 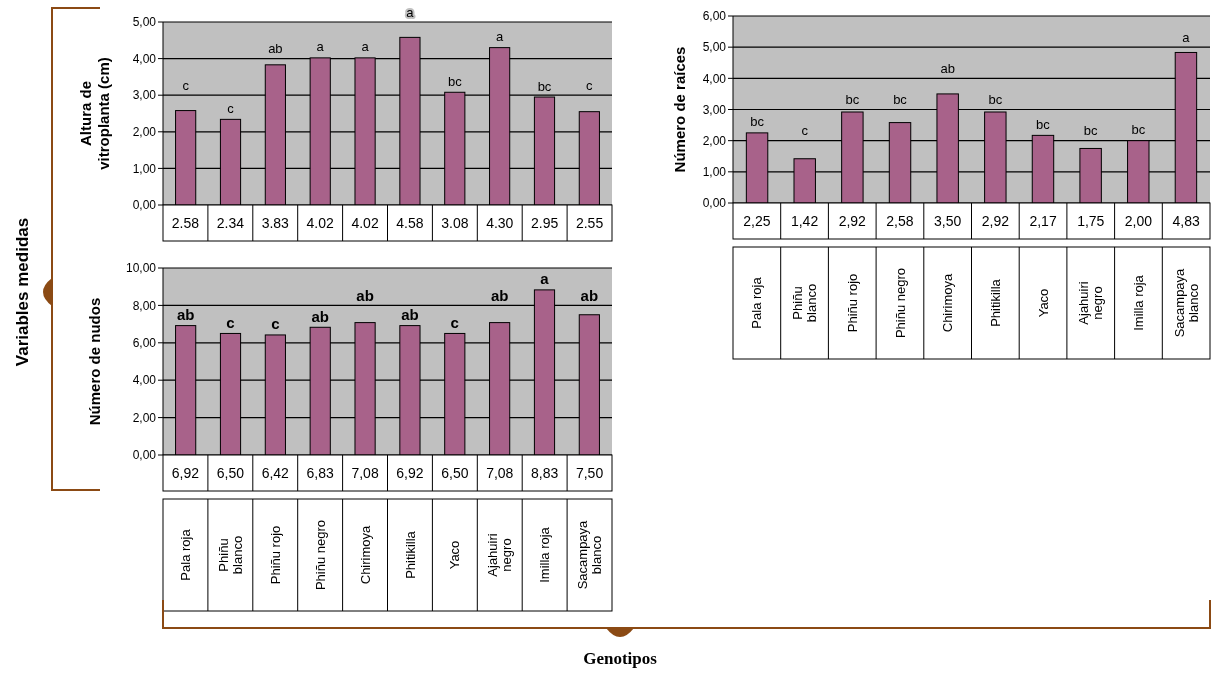 I want to click on data-label: 7,50, so click(x=589, y=472).